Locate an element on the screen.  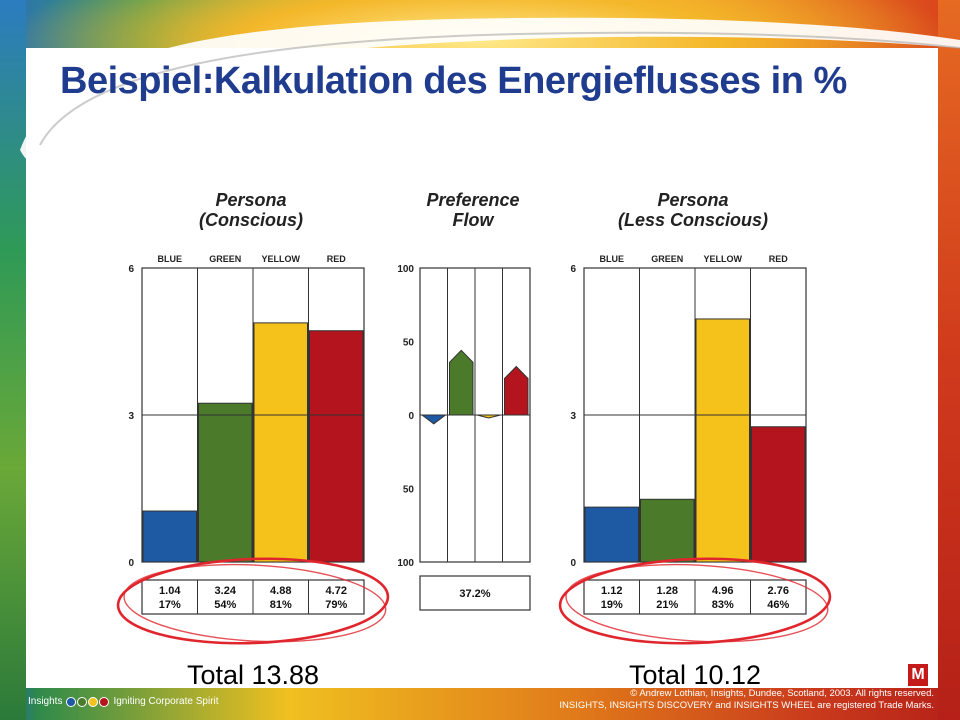
conscious-percent-label: 81% is located at coordinates (281, 605).